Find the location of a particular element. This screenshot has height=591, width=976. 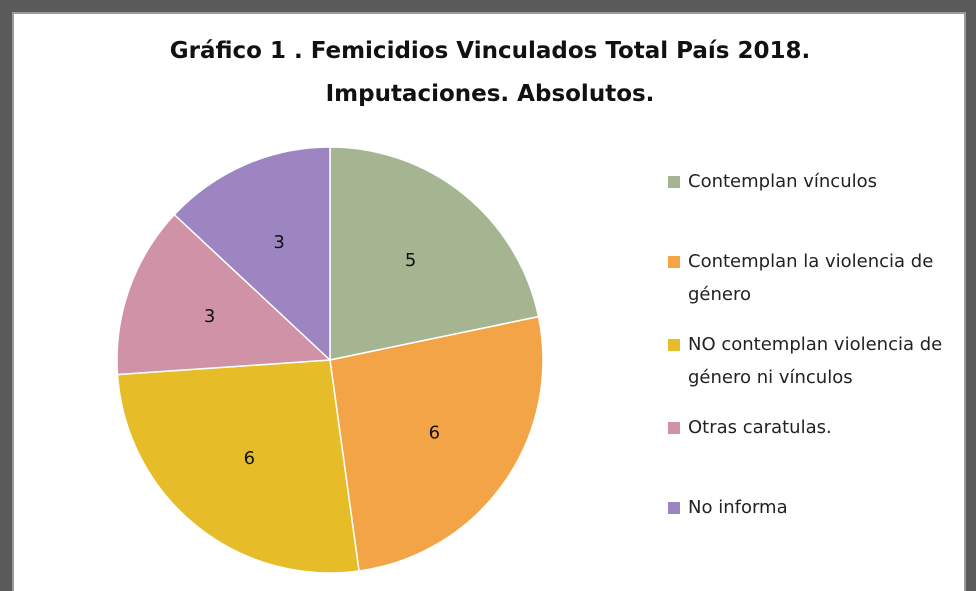

legend-label: Contemplan la violencia de género is located at coordinates (811, 278).